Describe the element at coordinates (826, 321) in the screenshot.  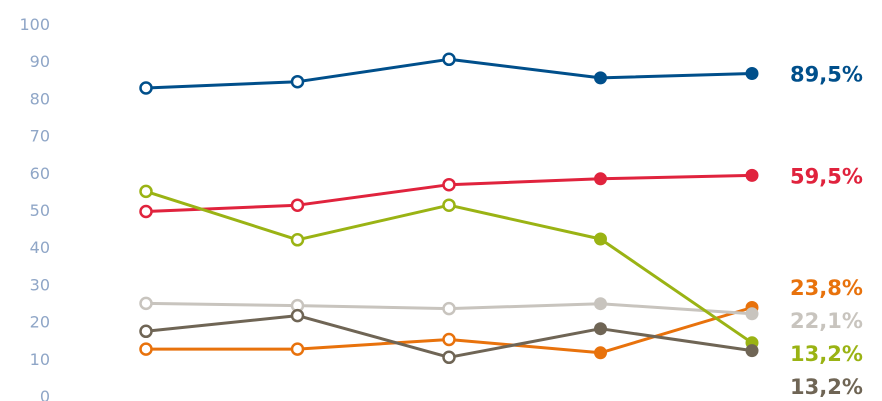
I see `end-value-label-3: 22,1%` at that location.